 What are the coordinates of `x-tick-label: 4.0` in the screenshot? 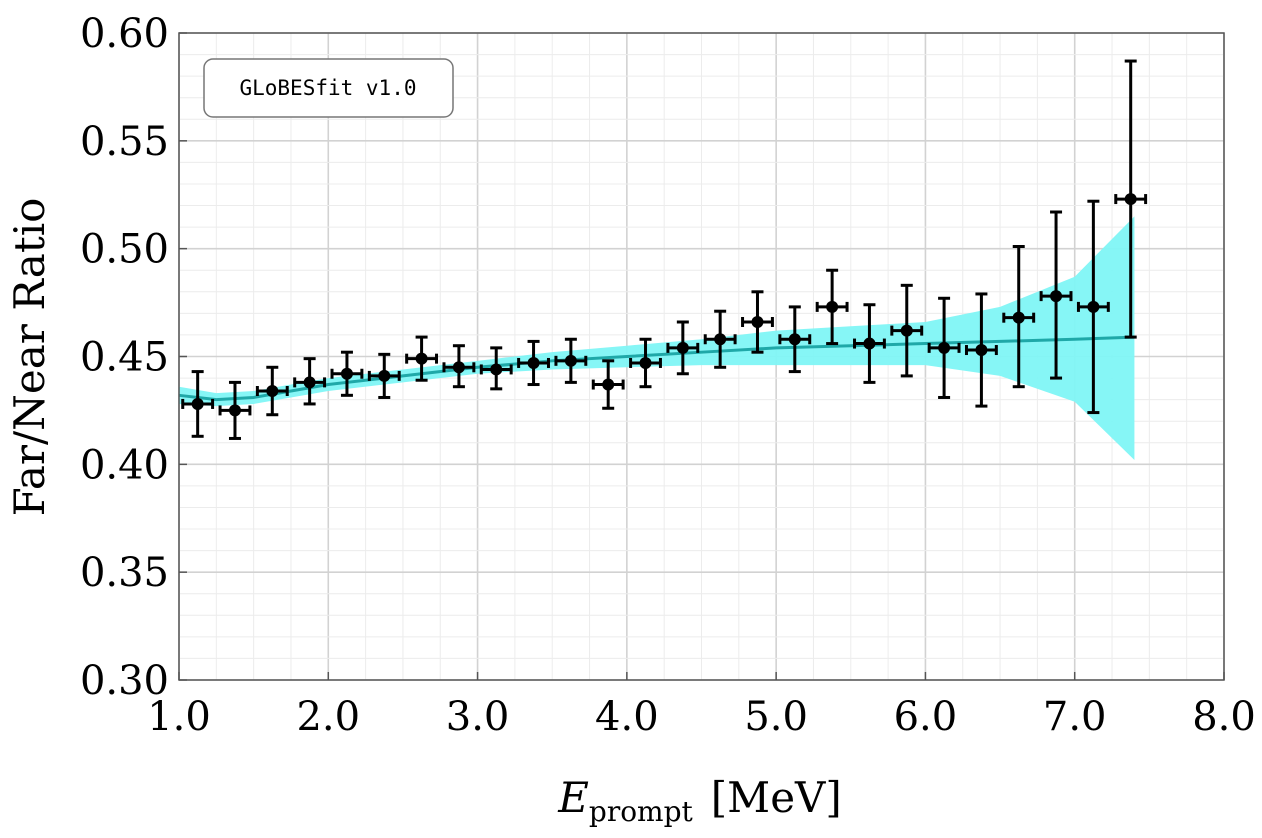 It's located at (627, 717).